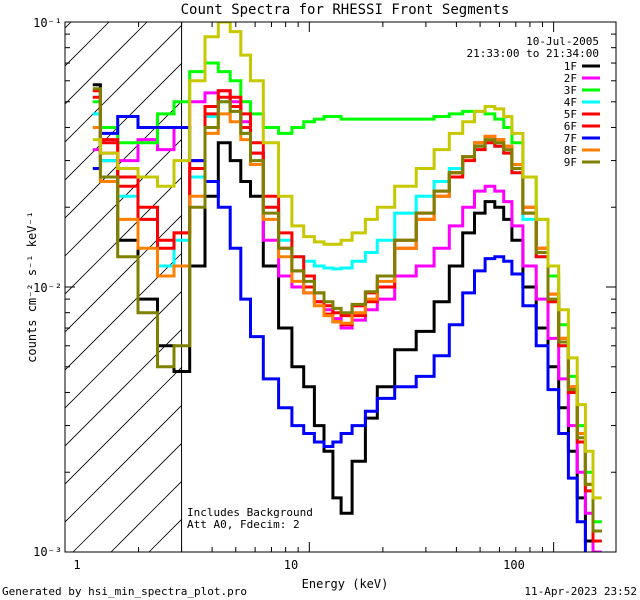  Describe the element at coordinates (345, 584) in the screenshot. I see `x-axis-label: Energy (keV)` at that location.